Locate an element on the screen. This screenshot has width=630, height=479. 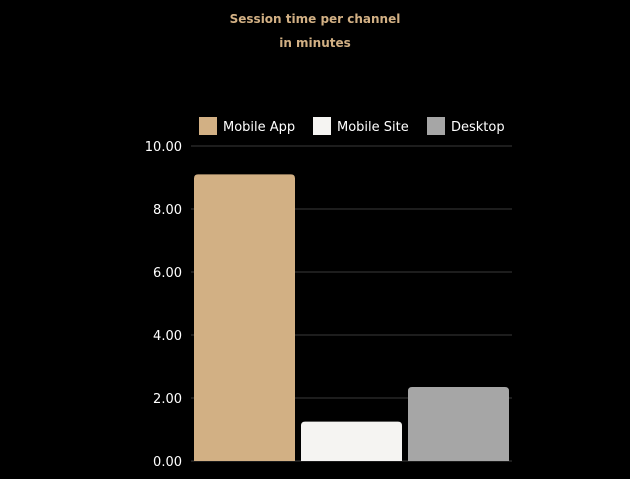
y-tick-label: 0.00 is located at coordinates (167, 462).